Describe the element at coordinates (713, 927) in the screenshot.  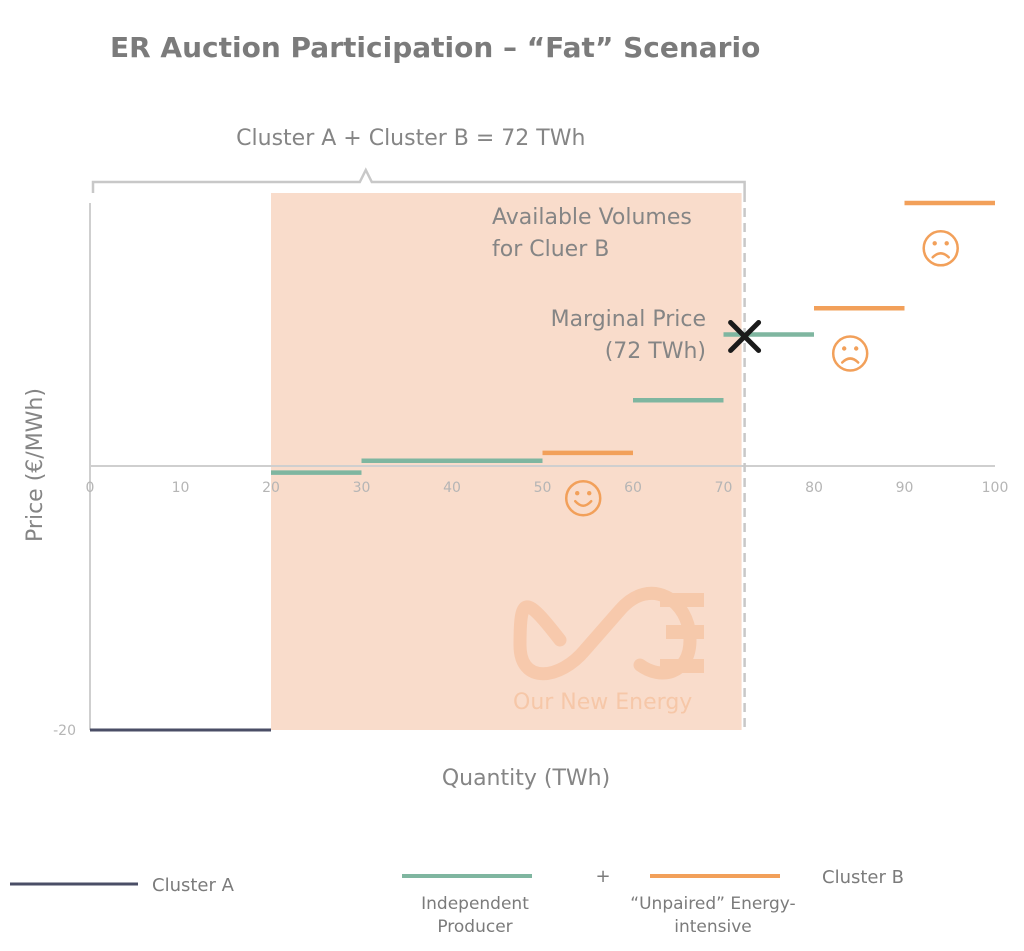
I see `legend-label-unpaired-2: intensive` at that location.